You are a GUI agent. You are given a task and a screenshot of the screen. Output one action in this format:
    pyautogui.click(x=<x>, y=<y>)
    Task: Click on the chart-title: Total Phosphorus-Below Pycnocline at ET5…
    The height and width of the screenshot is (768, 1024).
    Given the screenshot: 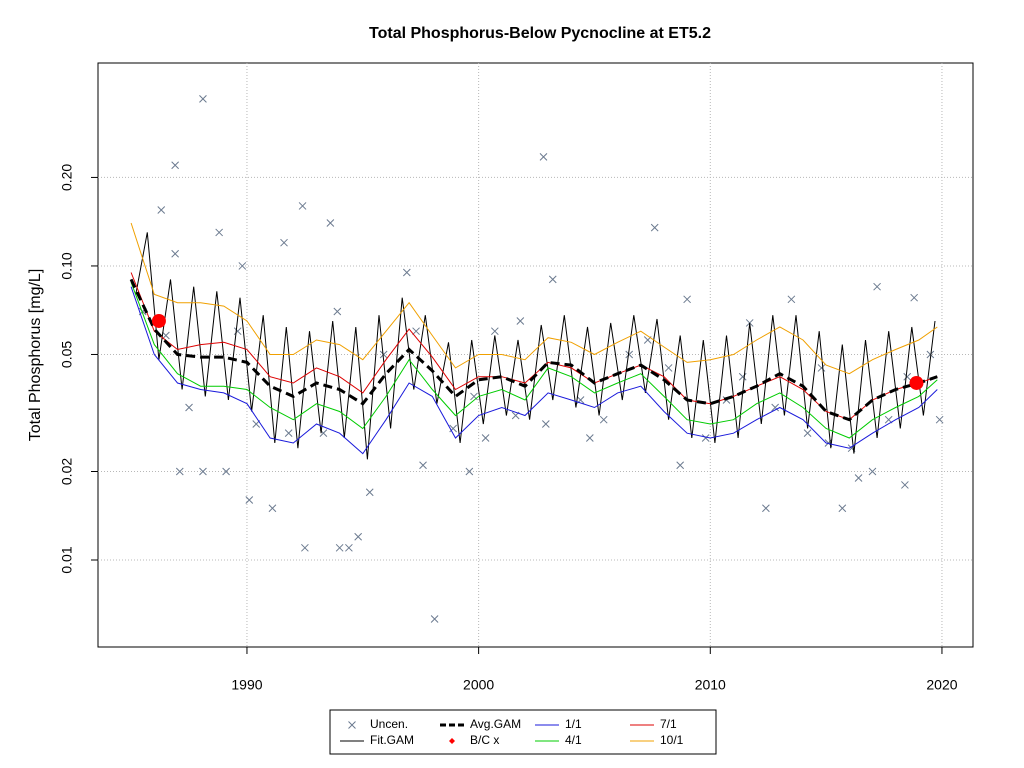 What is the action you would take?
    pyautogui.click(x=540, y=33)
    